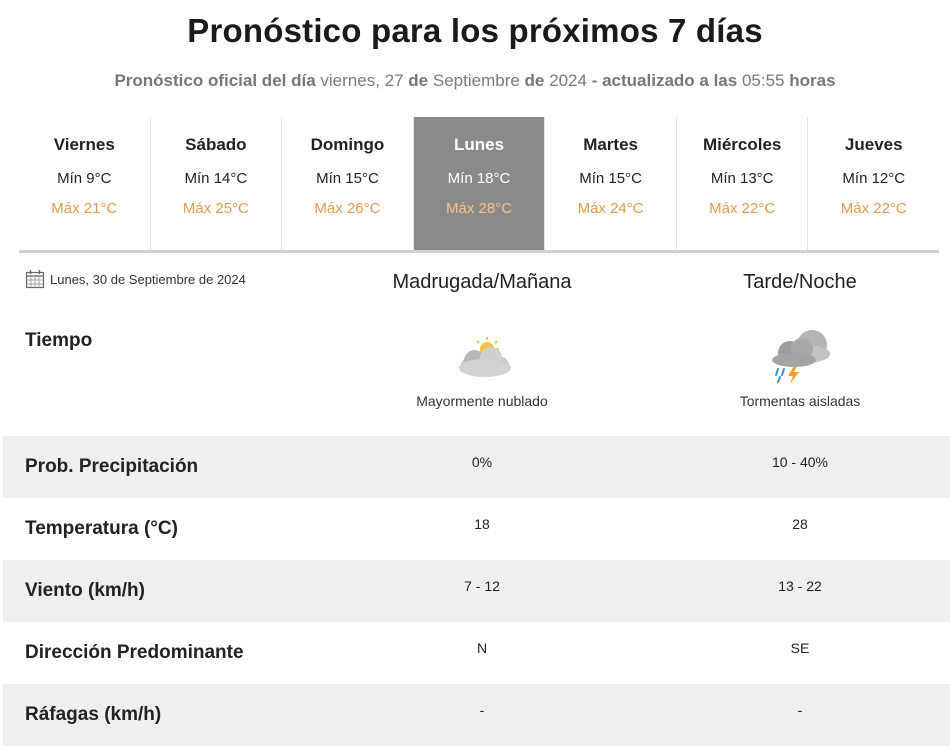 The width and height of the screenshot is (950, 749). I want to click on day-name: Lunes, so click(479, 144).